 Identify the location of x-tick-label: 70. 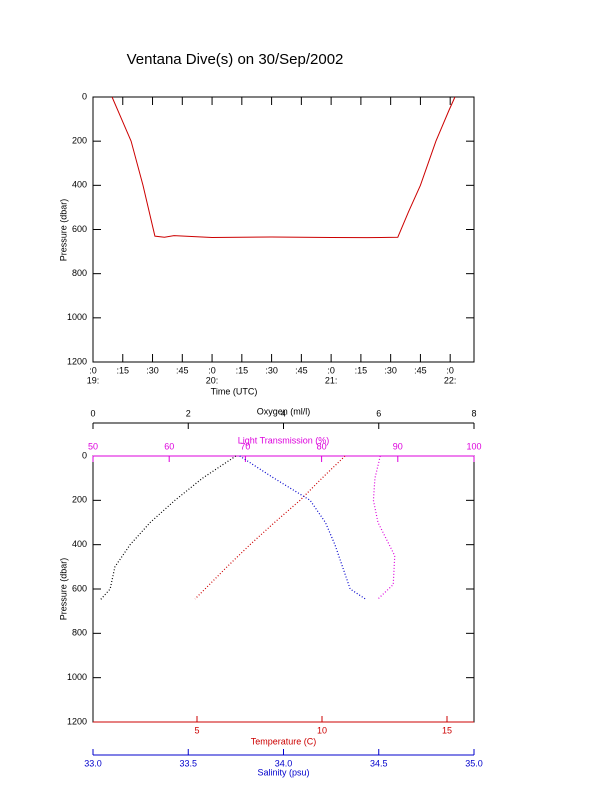
(245, 446).